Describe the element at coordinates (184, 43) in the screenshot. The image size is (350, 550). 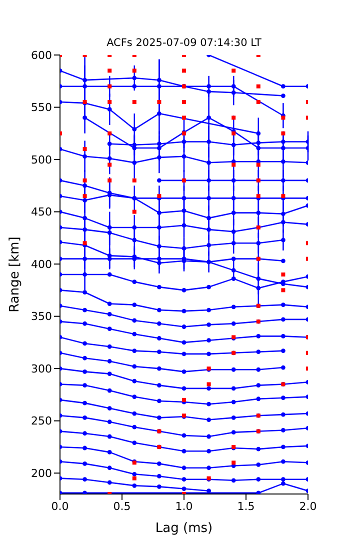
I see `chart-title: ACFs 2025-07-09 07:14:30 LT` at that location.